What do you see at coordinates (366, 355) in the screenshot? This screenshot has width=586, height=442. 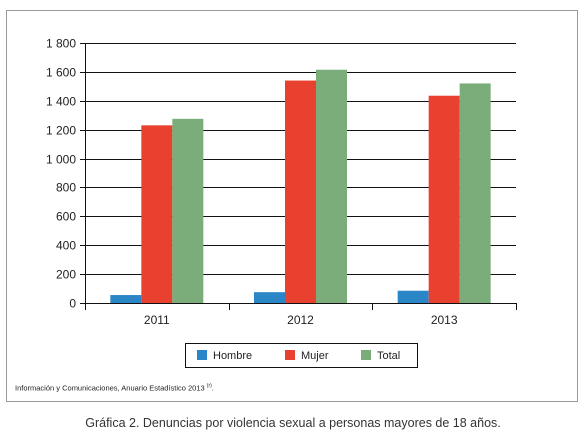 I see `legend-swatch-total` at bounding box center [366, 355].